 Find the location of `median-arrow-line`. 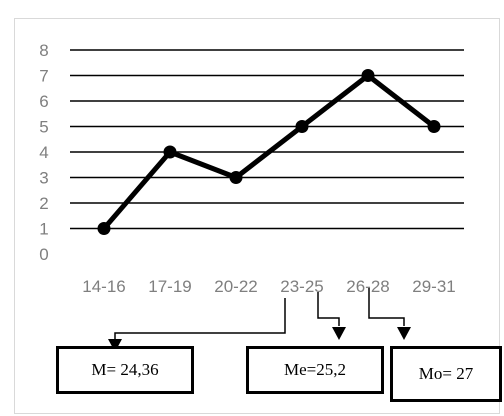

median-arrow-line is located at coordinates (328, 309).